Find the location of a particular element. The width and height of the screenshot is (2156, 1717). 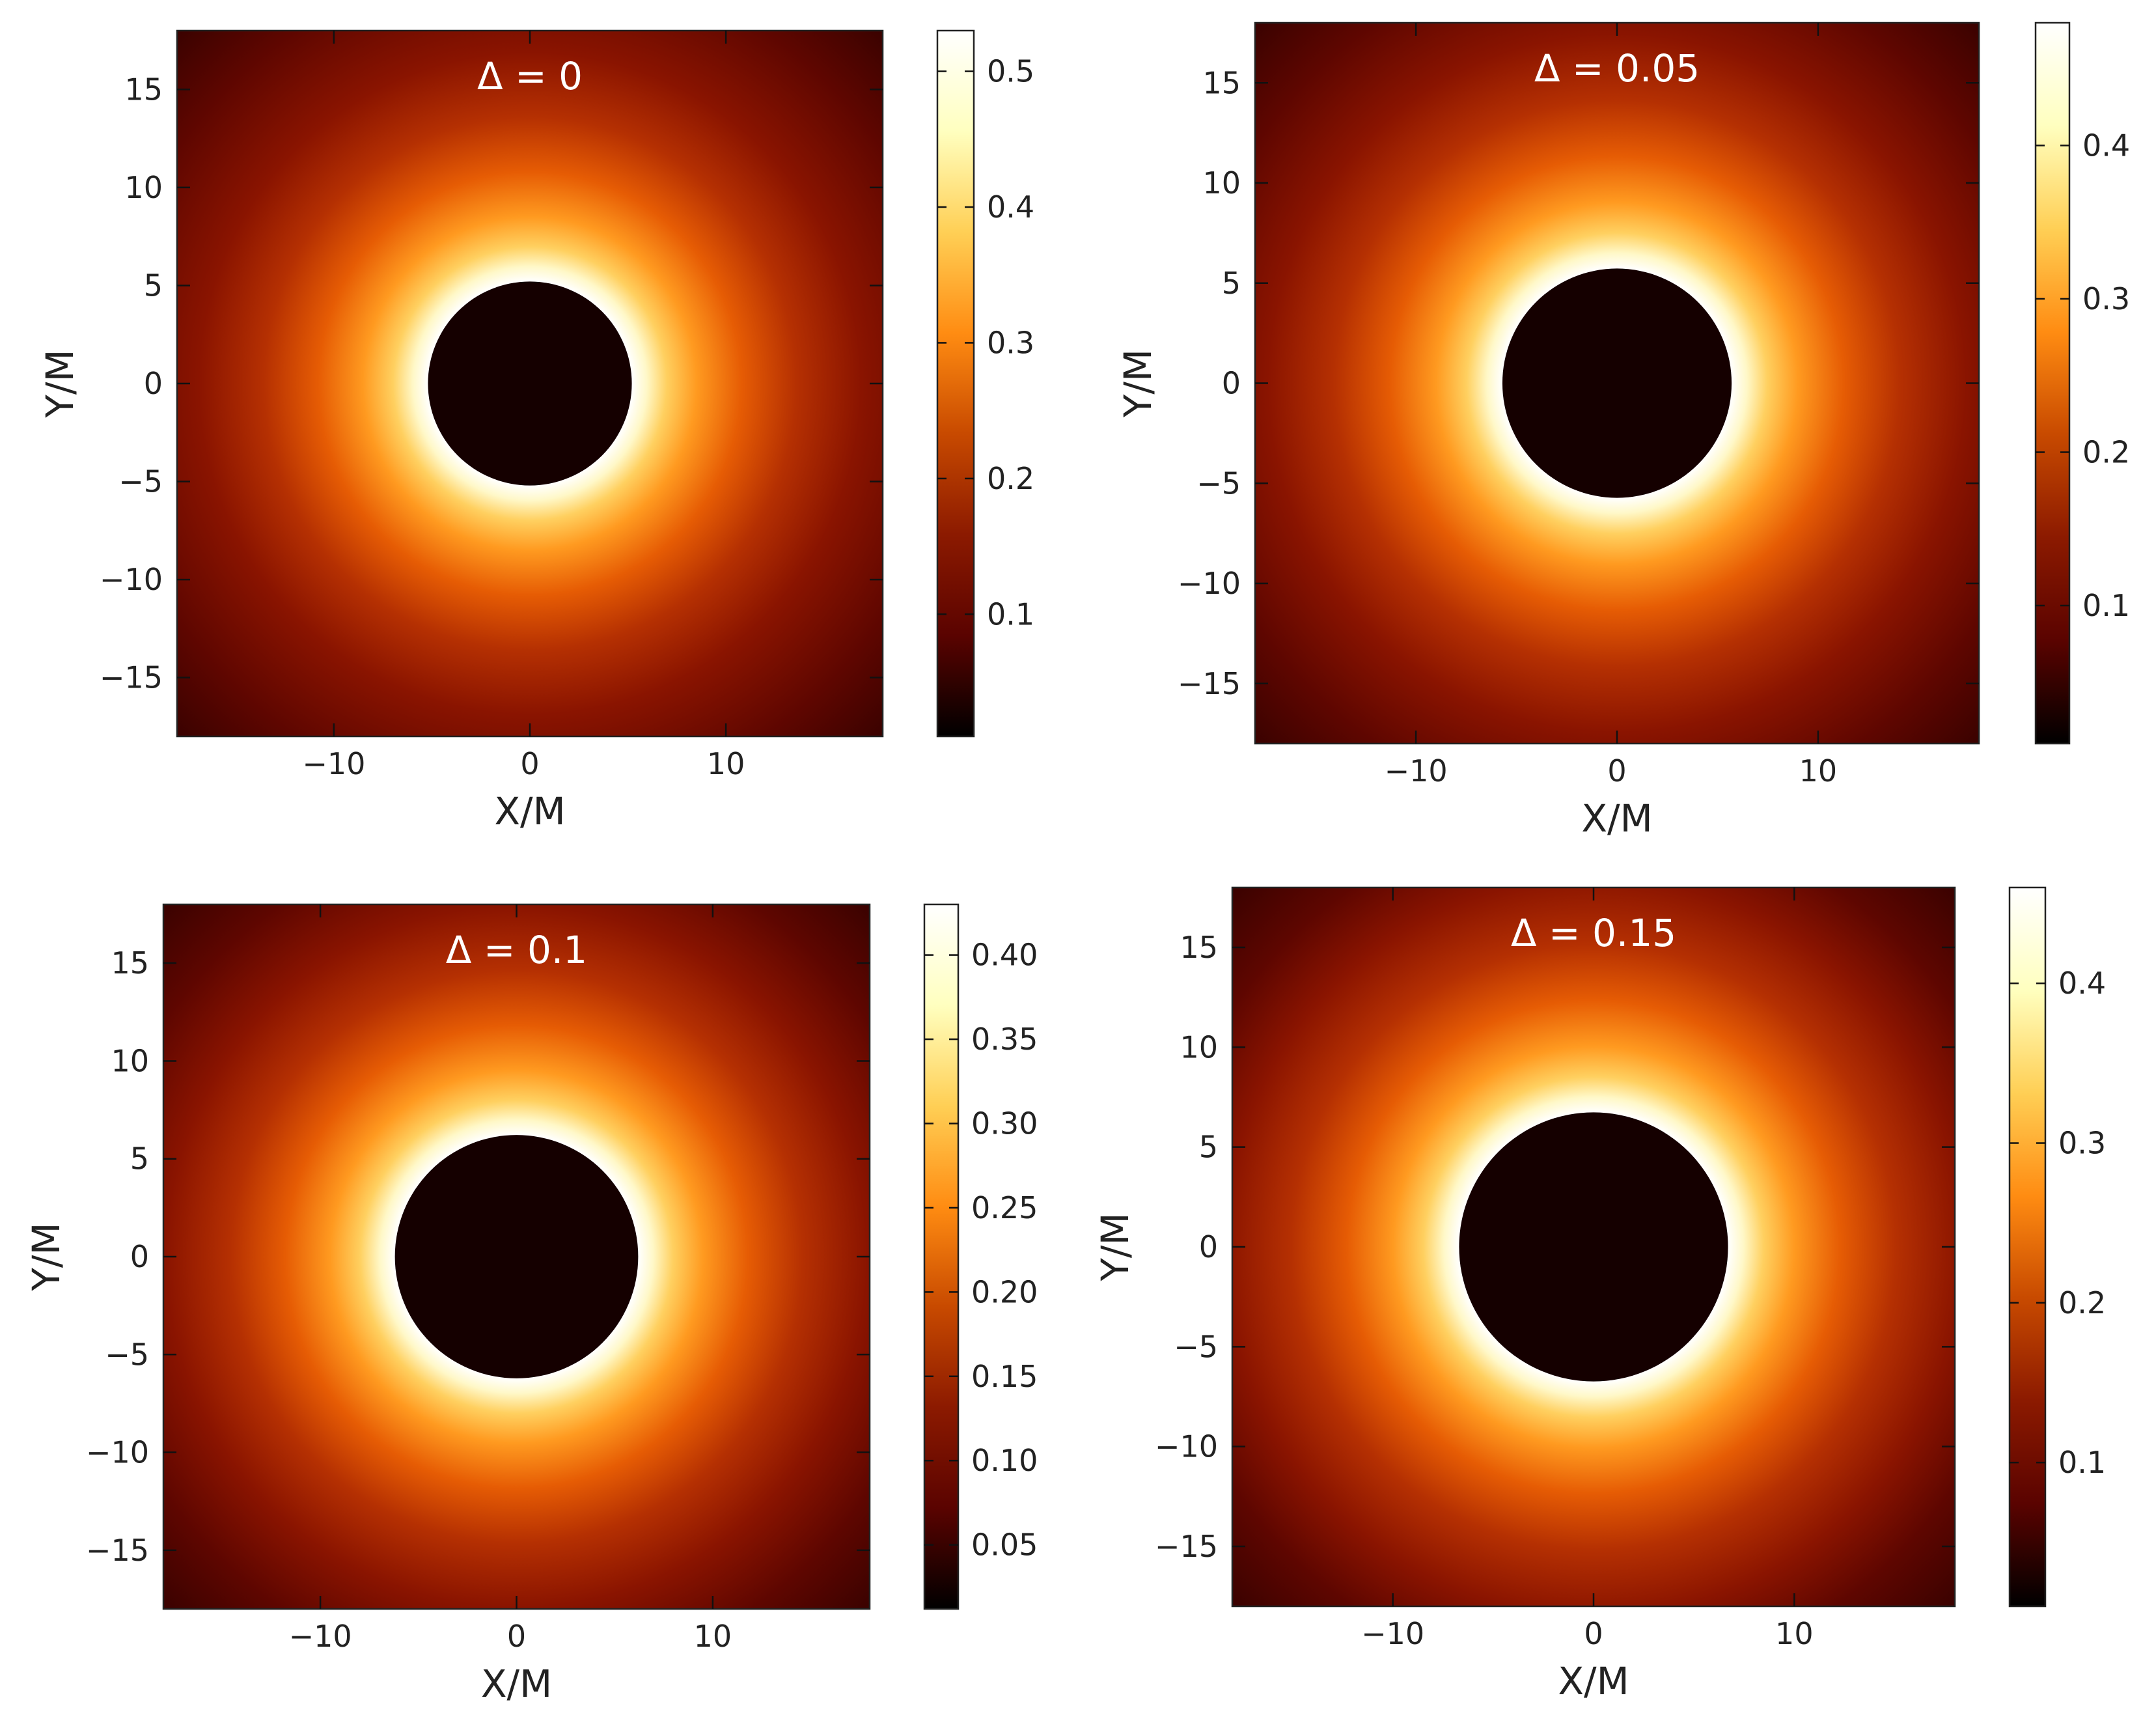

colorbar-tick-label: 0.20 is located at coordinates (1004, 1292).